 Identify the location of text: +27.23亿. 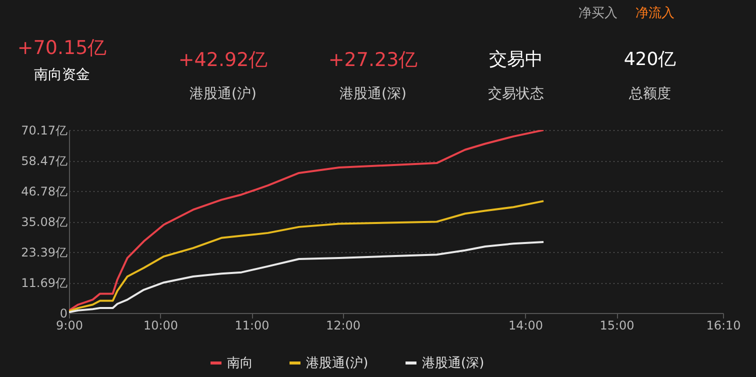
(373, 60).